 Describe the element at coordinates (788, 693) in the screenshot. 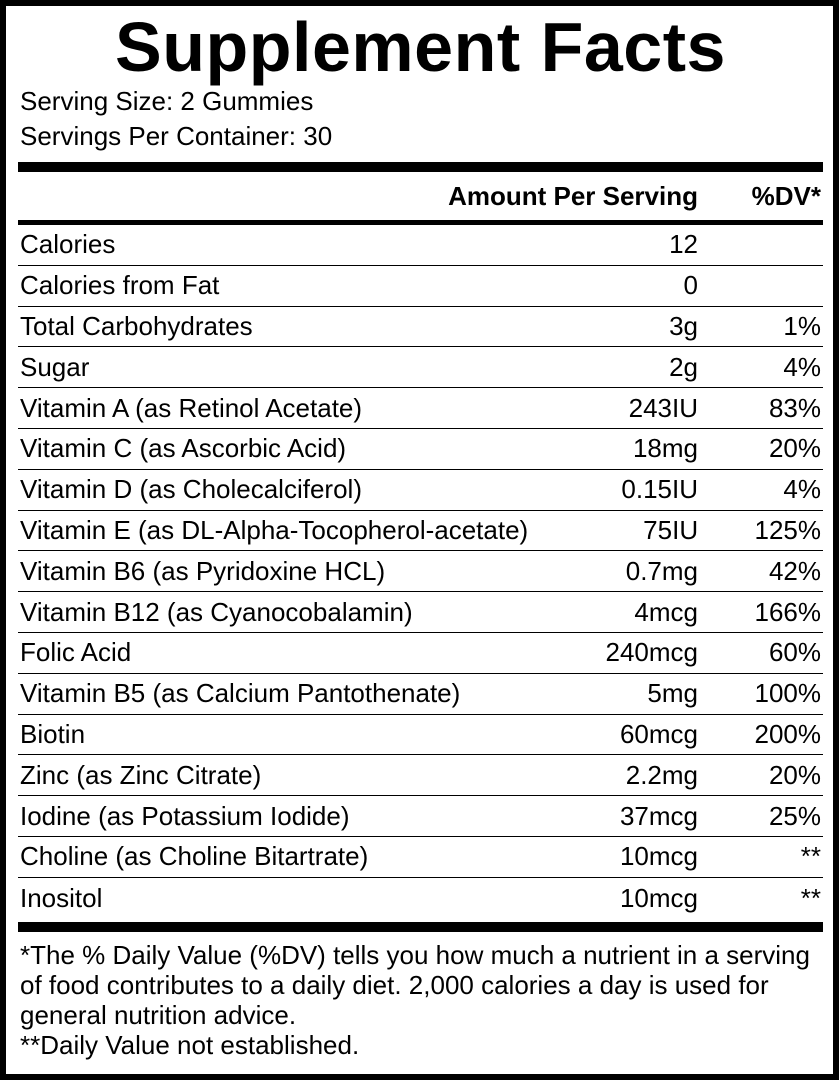

I see `nutrient-dv: 100%` at that location.